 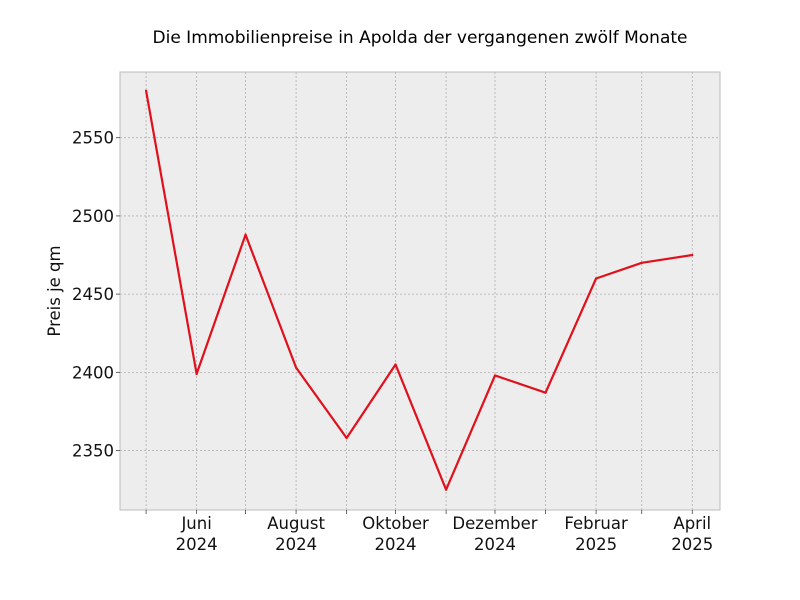 What do you see at coordinates (93, 372) in the screenshot?
I see `y-tick-label: 2400` at bounding box center [93, 372].